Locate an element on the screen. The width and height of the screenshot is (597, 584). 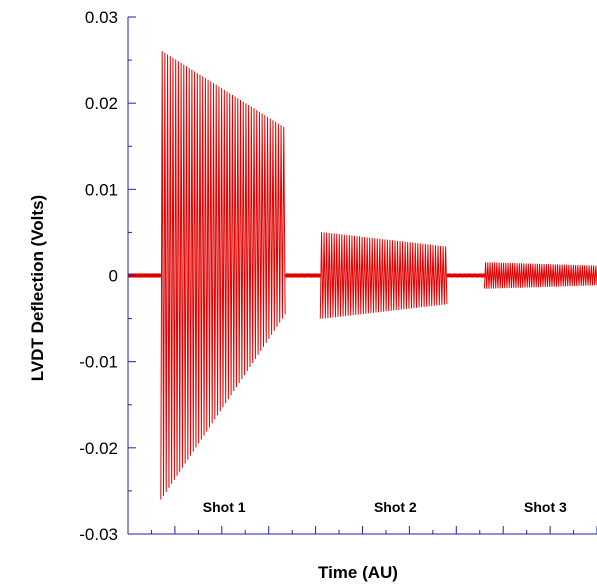
y-tick-label-3: 0 is located at coordinates (113, 276).